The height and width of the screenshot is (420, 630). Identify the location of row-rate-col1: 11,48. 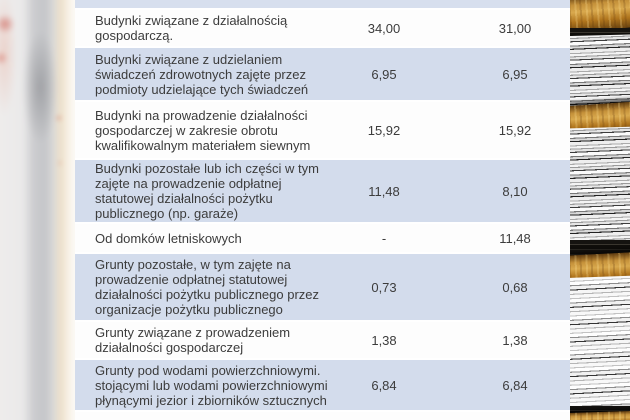
(384, 191).